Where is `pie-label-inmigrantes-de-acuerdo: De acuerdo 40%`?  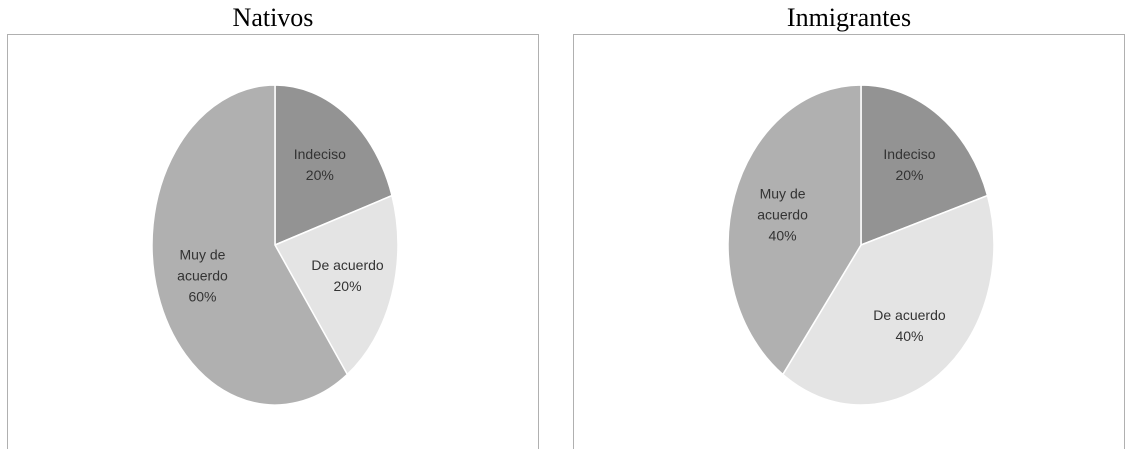
pie-label-inmigrantes-de-acuerdo: De acuerdo 40% is located at coordinates (909, 325).